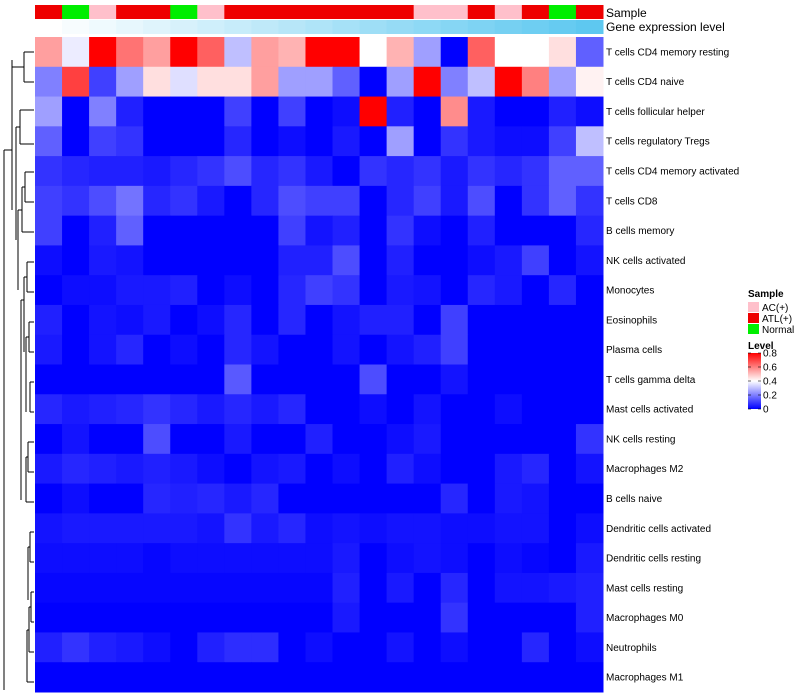 The image size is (800, 700). I want to click on row-label: Mast cells activated, so click(649, 410).